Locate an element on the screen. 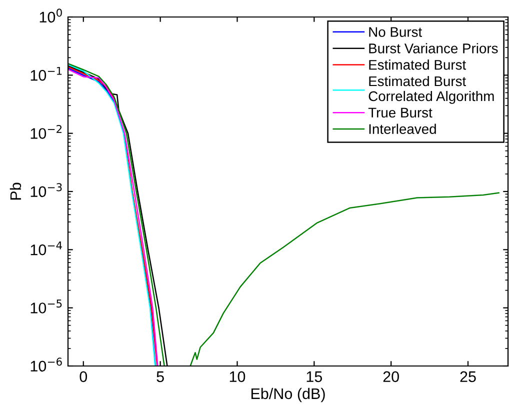 The image size is (509, 408). x-tick-label: 10 is located at coordinates (238, 376).